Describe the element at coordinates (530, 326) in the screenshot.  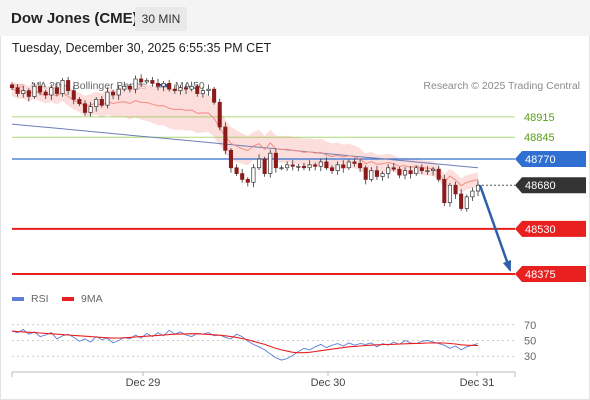
I see `rsi-tick-70: 70` at that location.